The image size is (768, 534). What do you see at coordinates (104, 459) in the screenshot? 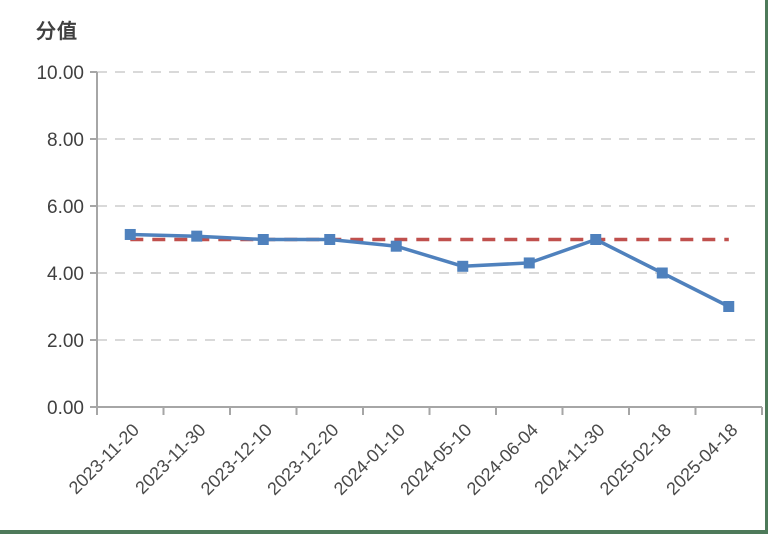
I see `x-tick-label: 2023-11-20` at bounding box center [104, 459].